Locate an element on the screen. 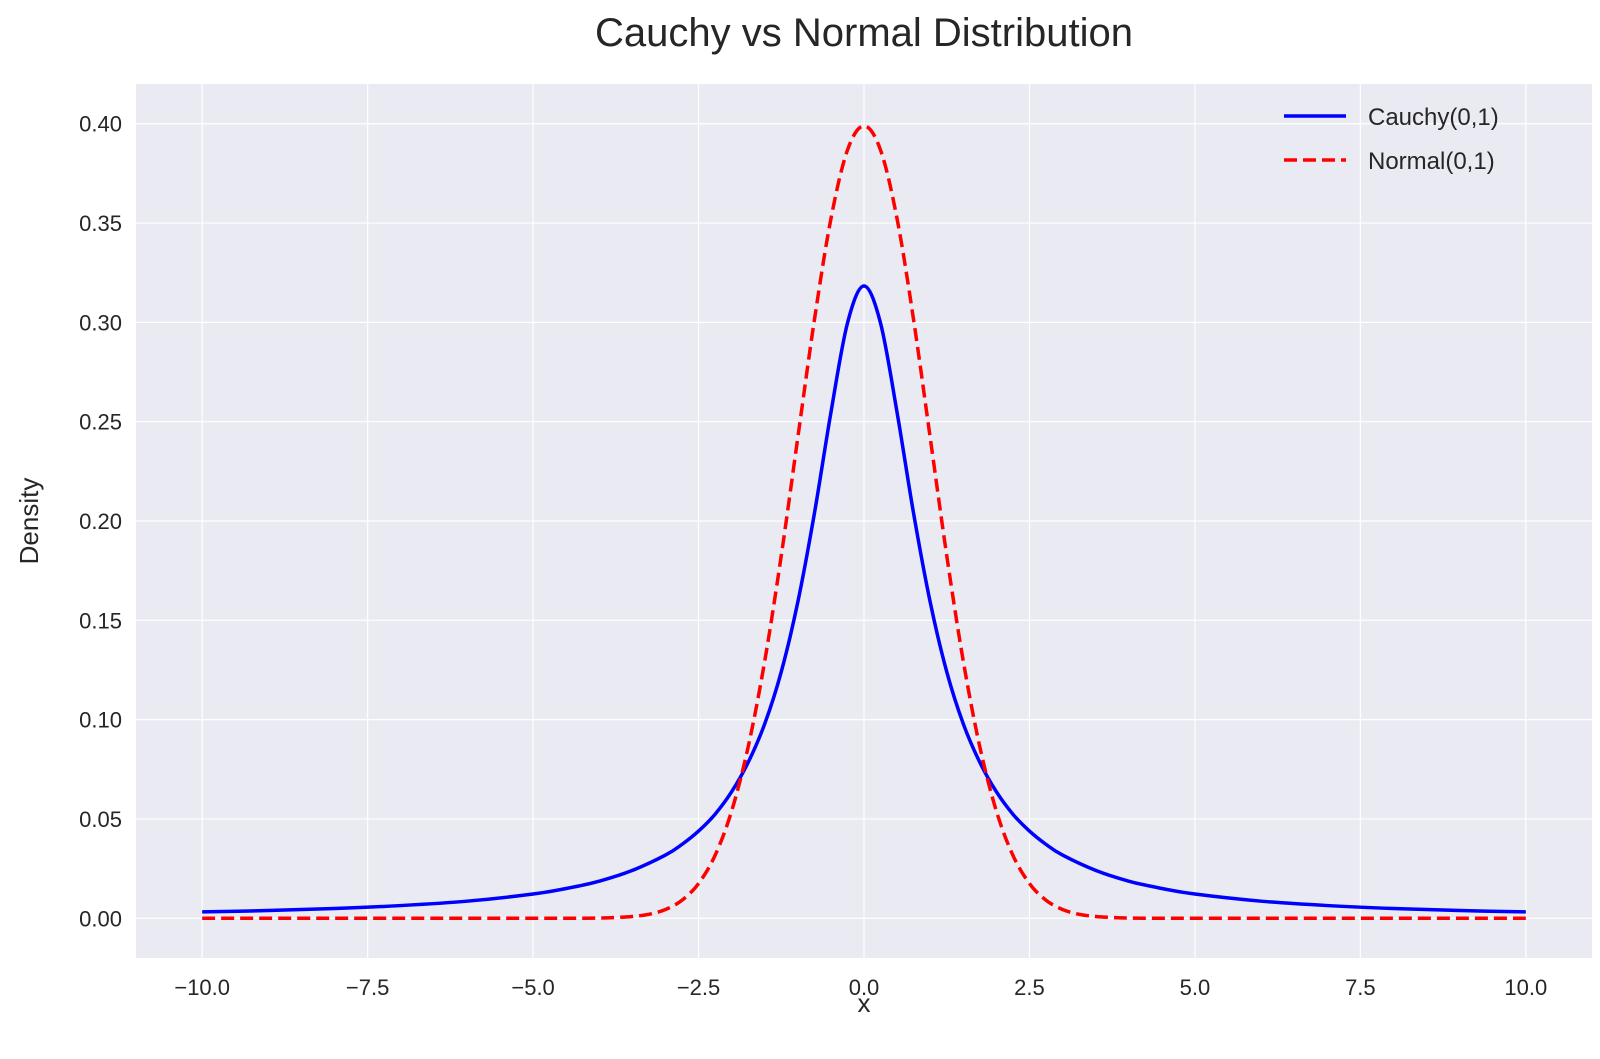 The width and height of the screenshot is (1600, 1059). x-tick-label: 2.5 is located at coordinates (1029, 987).